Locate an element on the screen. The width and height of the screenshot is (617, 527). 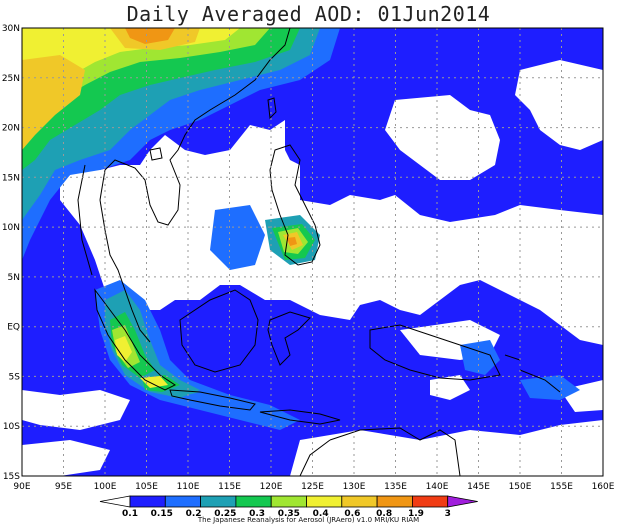
colorbar-label: 0.35 is located at coordinates (289, 514).